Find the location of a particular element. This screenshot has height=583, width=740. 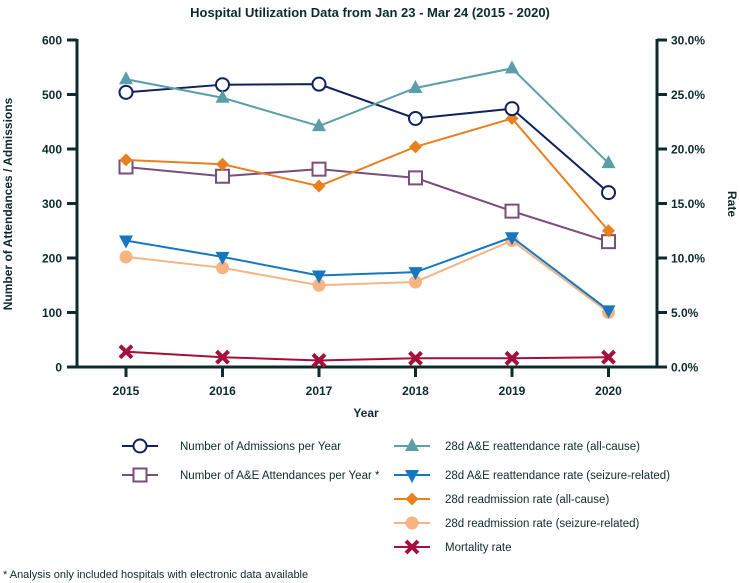

y2-axis-label: Rate is located at coordinates (732, 204).